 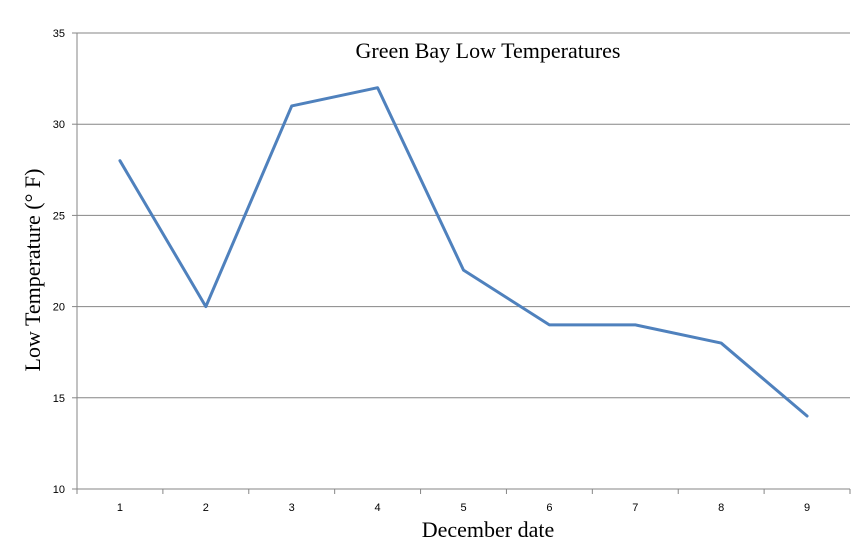 What do you see at coordinates (59, 399) in the screenshot?
I see `y-tick-label: 15` at bounding box center [59, 399].